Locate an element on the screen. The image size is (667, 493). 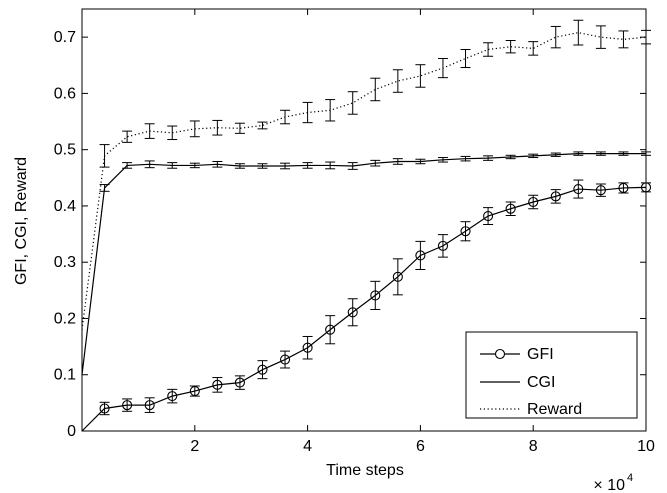
y-tick-label: 0.4 is located at coordinates (65, 206).